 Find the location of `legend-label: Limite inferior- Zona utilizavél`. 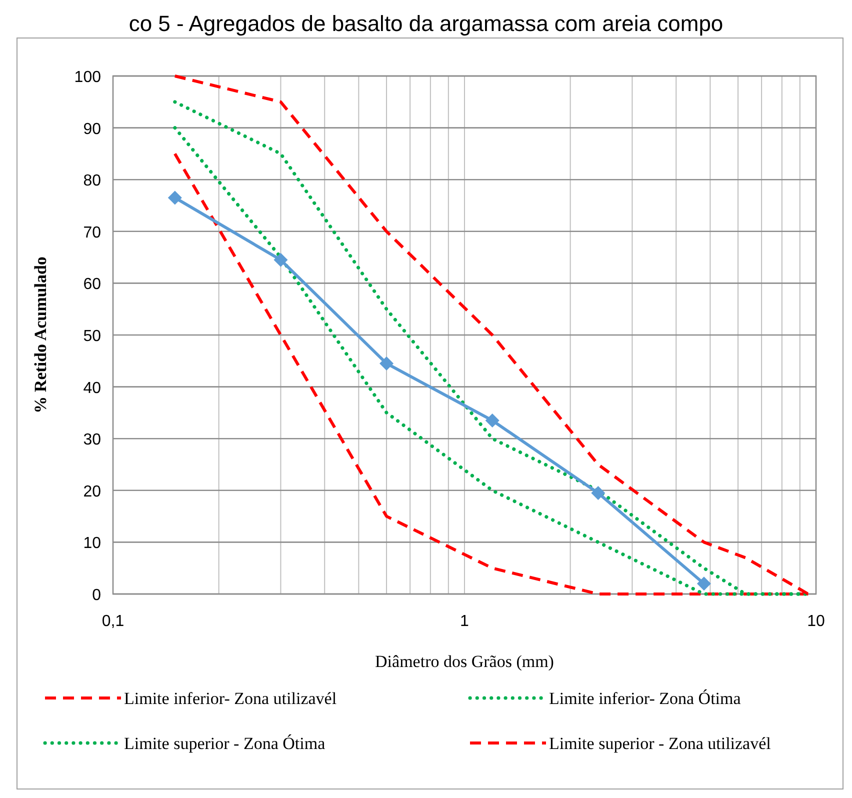

legend-label: Limite inferior- Zona utilizavél is located at coordinates (230, 698).